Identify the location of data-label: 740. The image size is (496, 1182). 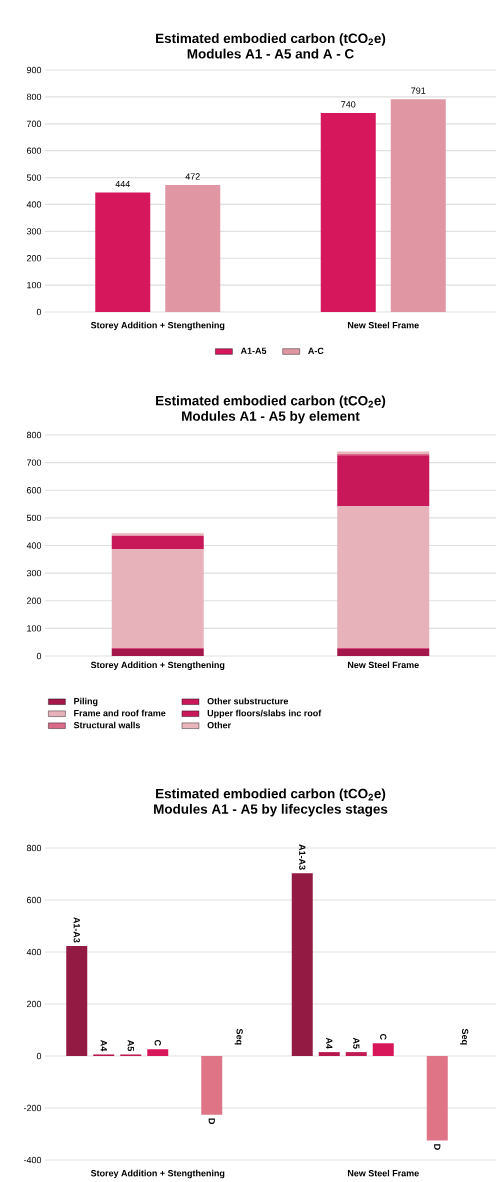
(348, 104).